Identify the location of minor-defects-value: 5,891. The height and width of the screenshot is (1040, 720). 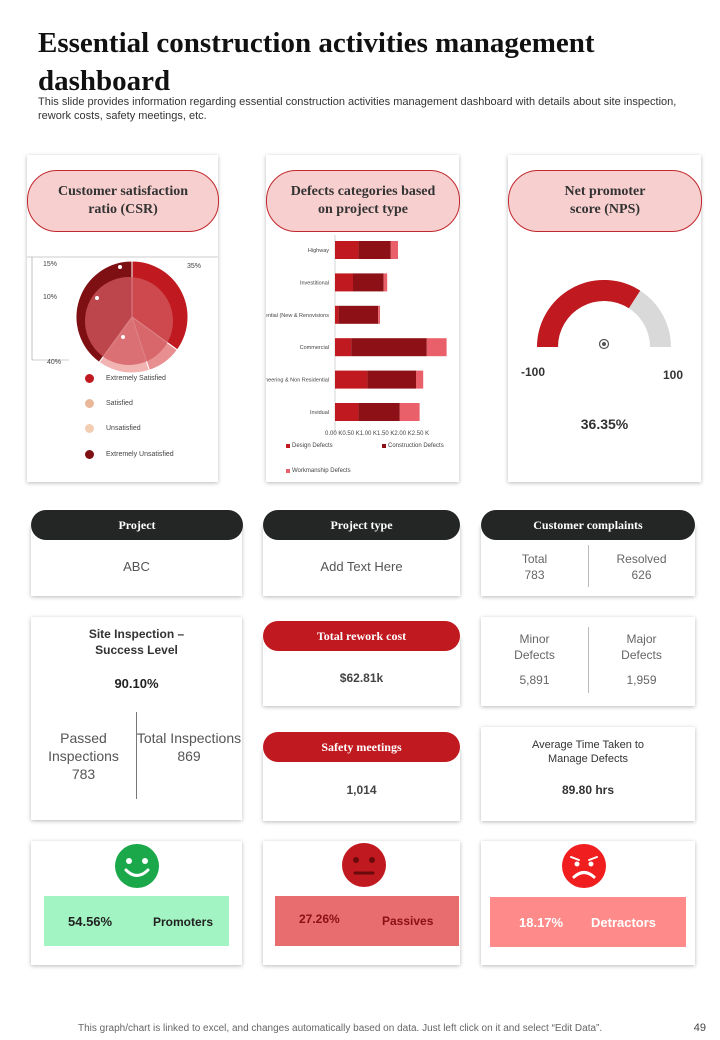
(534, 680).